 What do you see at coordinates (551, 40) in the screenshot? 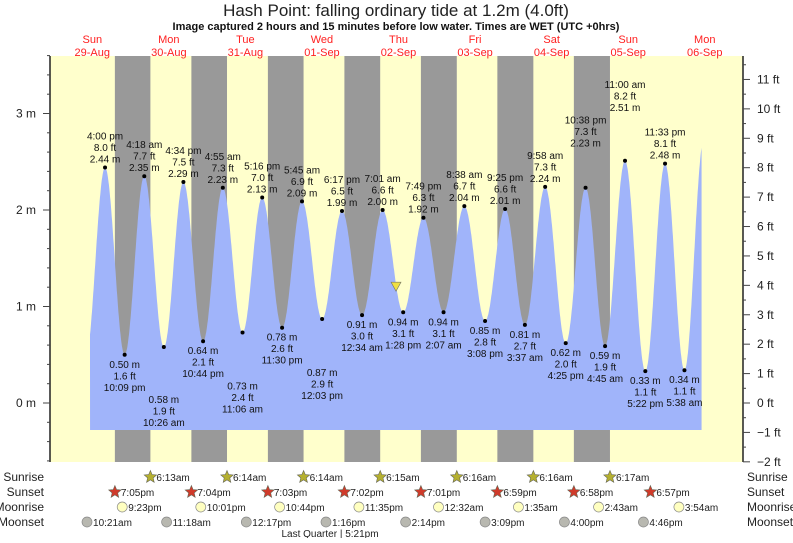
I see `day-of-week-label: Sat` at bounding box center [551, 40].